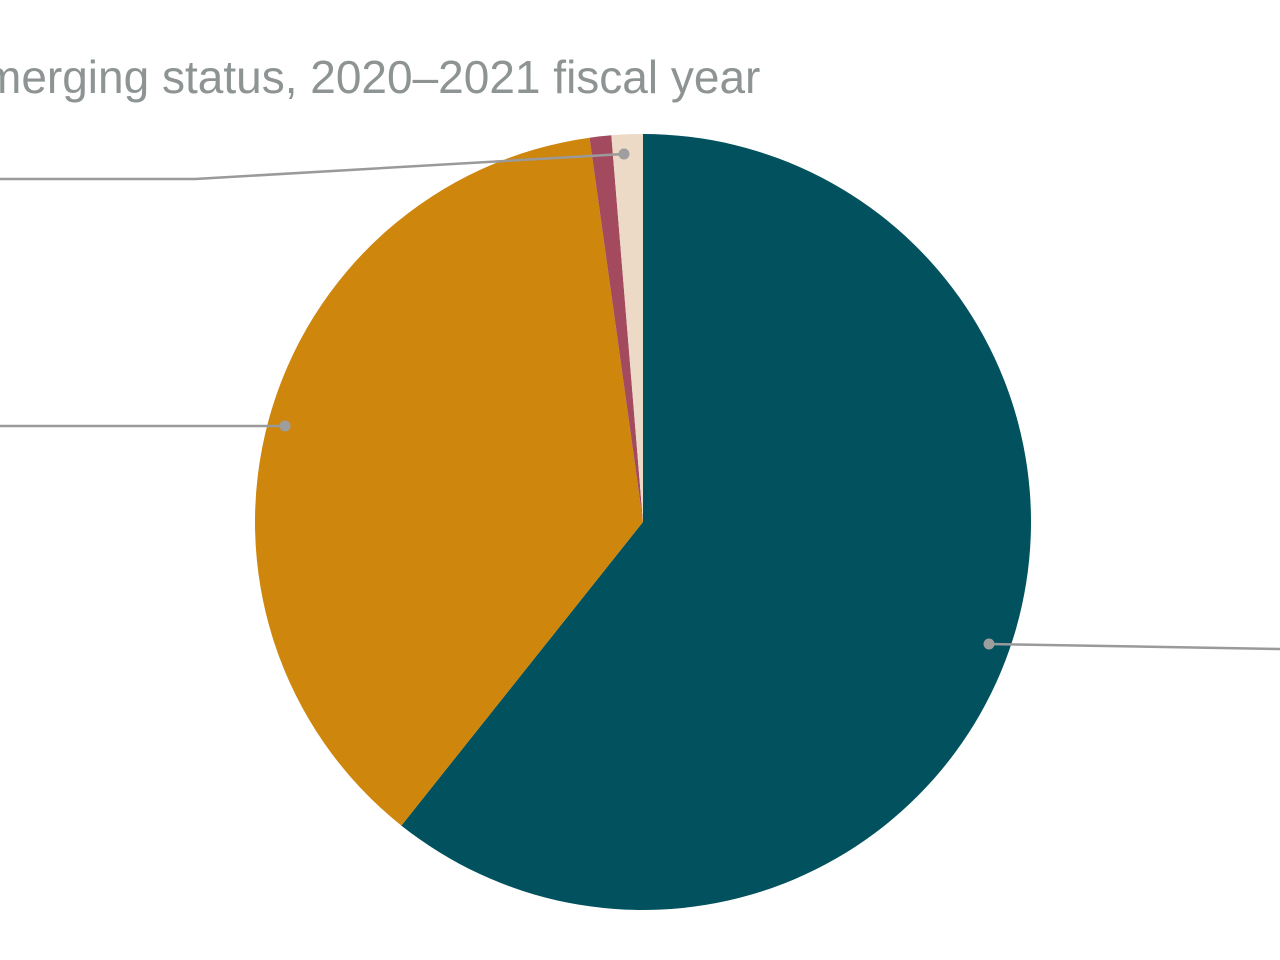  I want to click on callout-line-teal, so click(1134, 646).